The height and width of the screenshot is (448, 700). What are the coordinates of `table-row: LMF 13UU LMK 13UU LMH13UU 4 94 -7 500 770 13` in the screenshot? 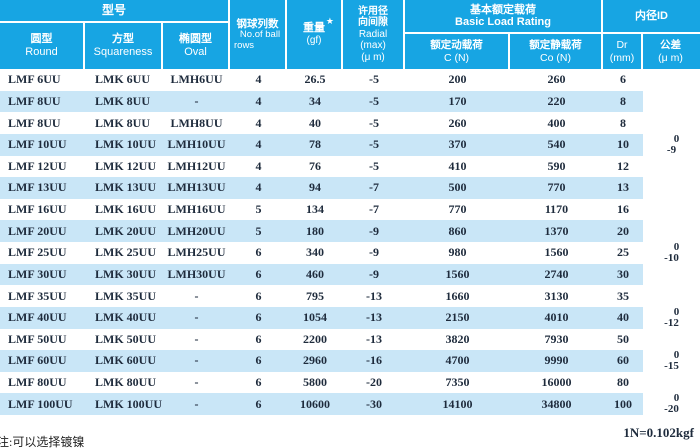 It's located at (321, 188).